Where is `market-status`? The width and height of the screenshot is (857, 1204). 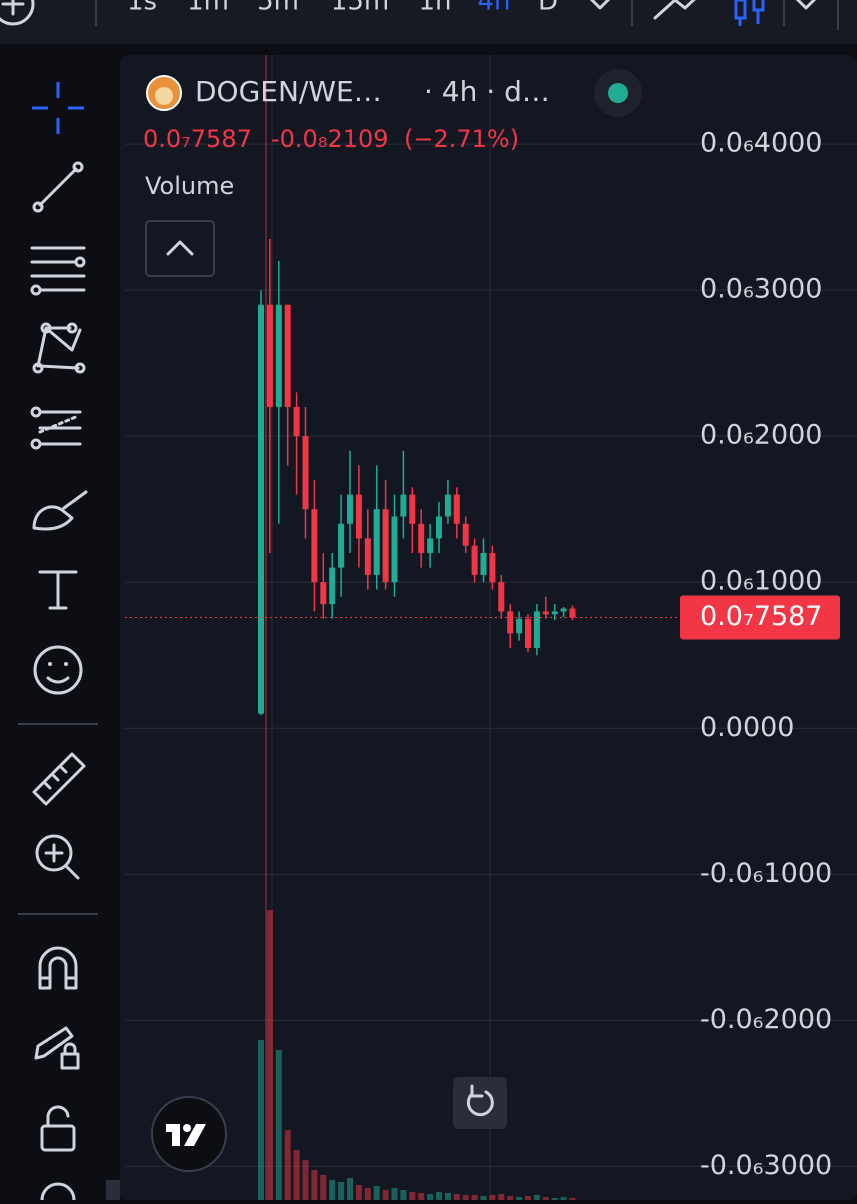
market-status is located at coordinates (618, 93).